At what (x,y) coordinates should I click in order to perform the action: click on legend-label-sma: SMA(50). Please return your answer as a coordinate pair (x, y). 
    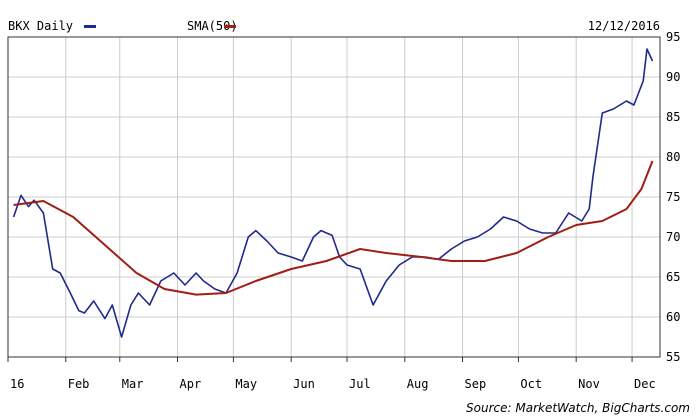
    Looking at the image, I should click on (212, 26).